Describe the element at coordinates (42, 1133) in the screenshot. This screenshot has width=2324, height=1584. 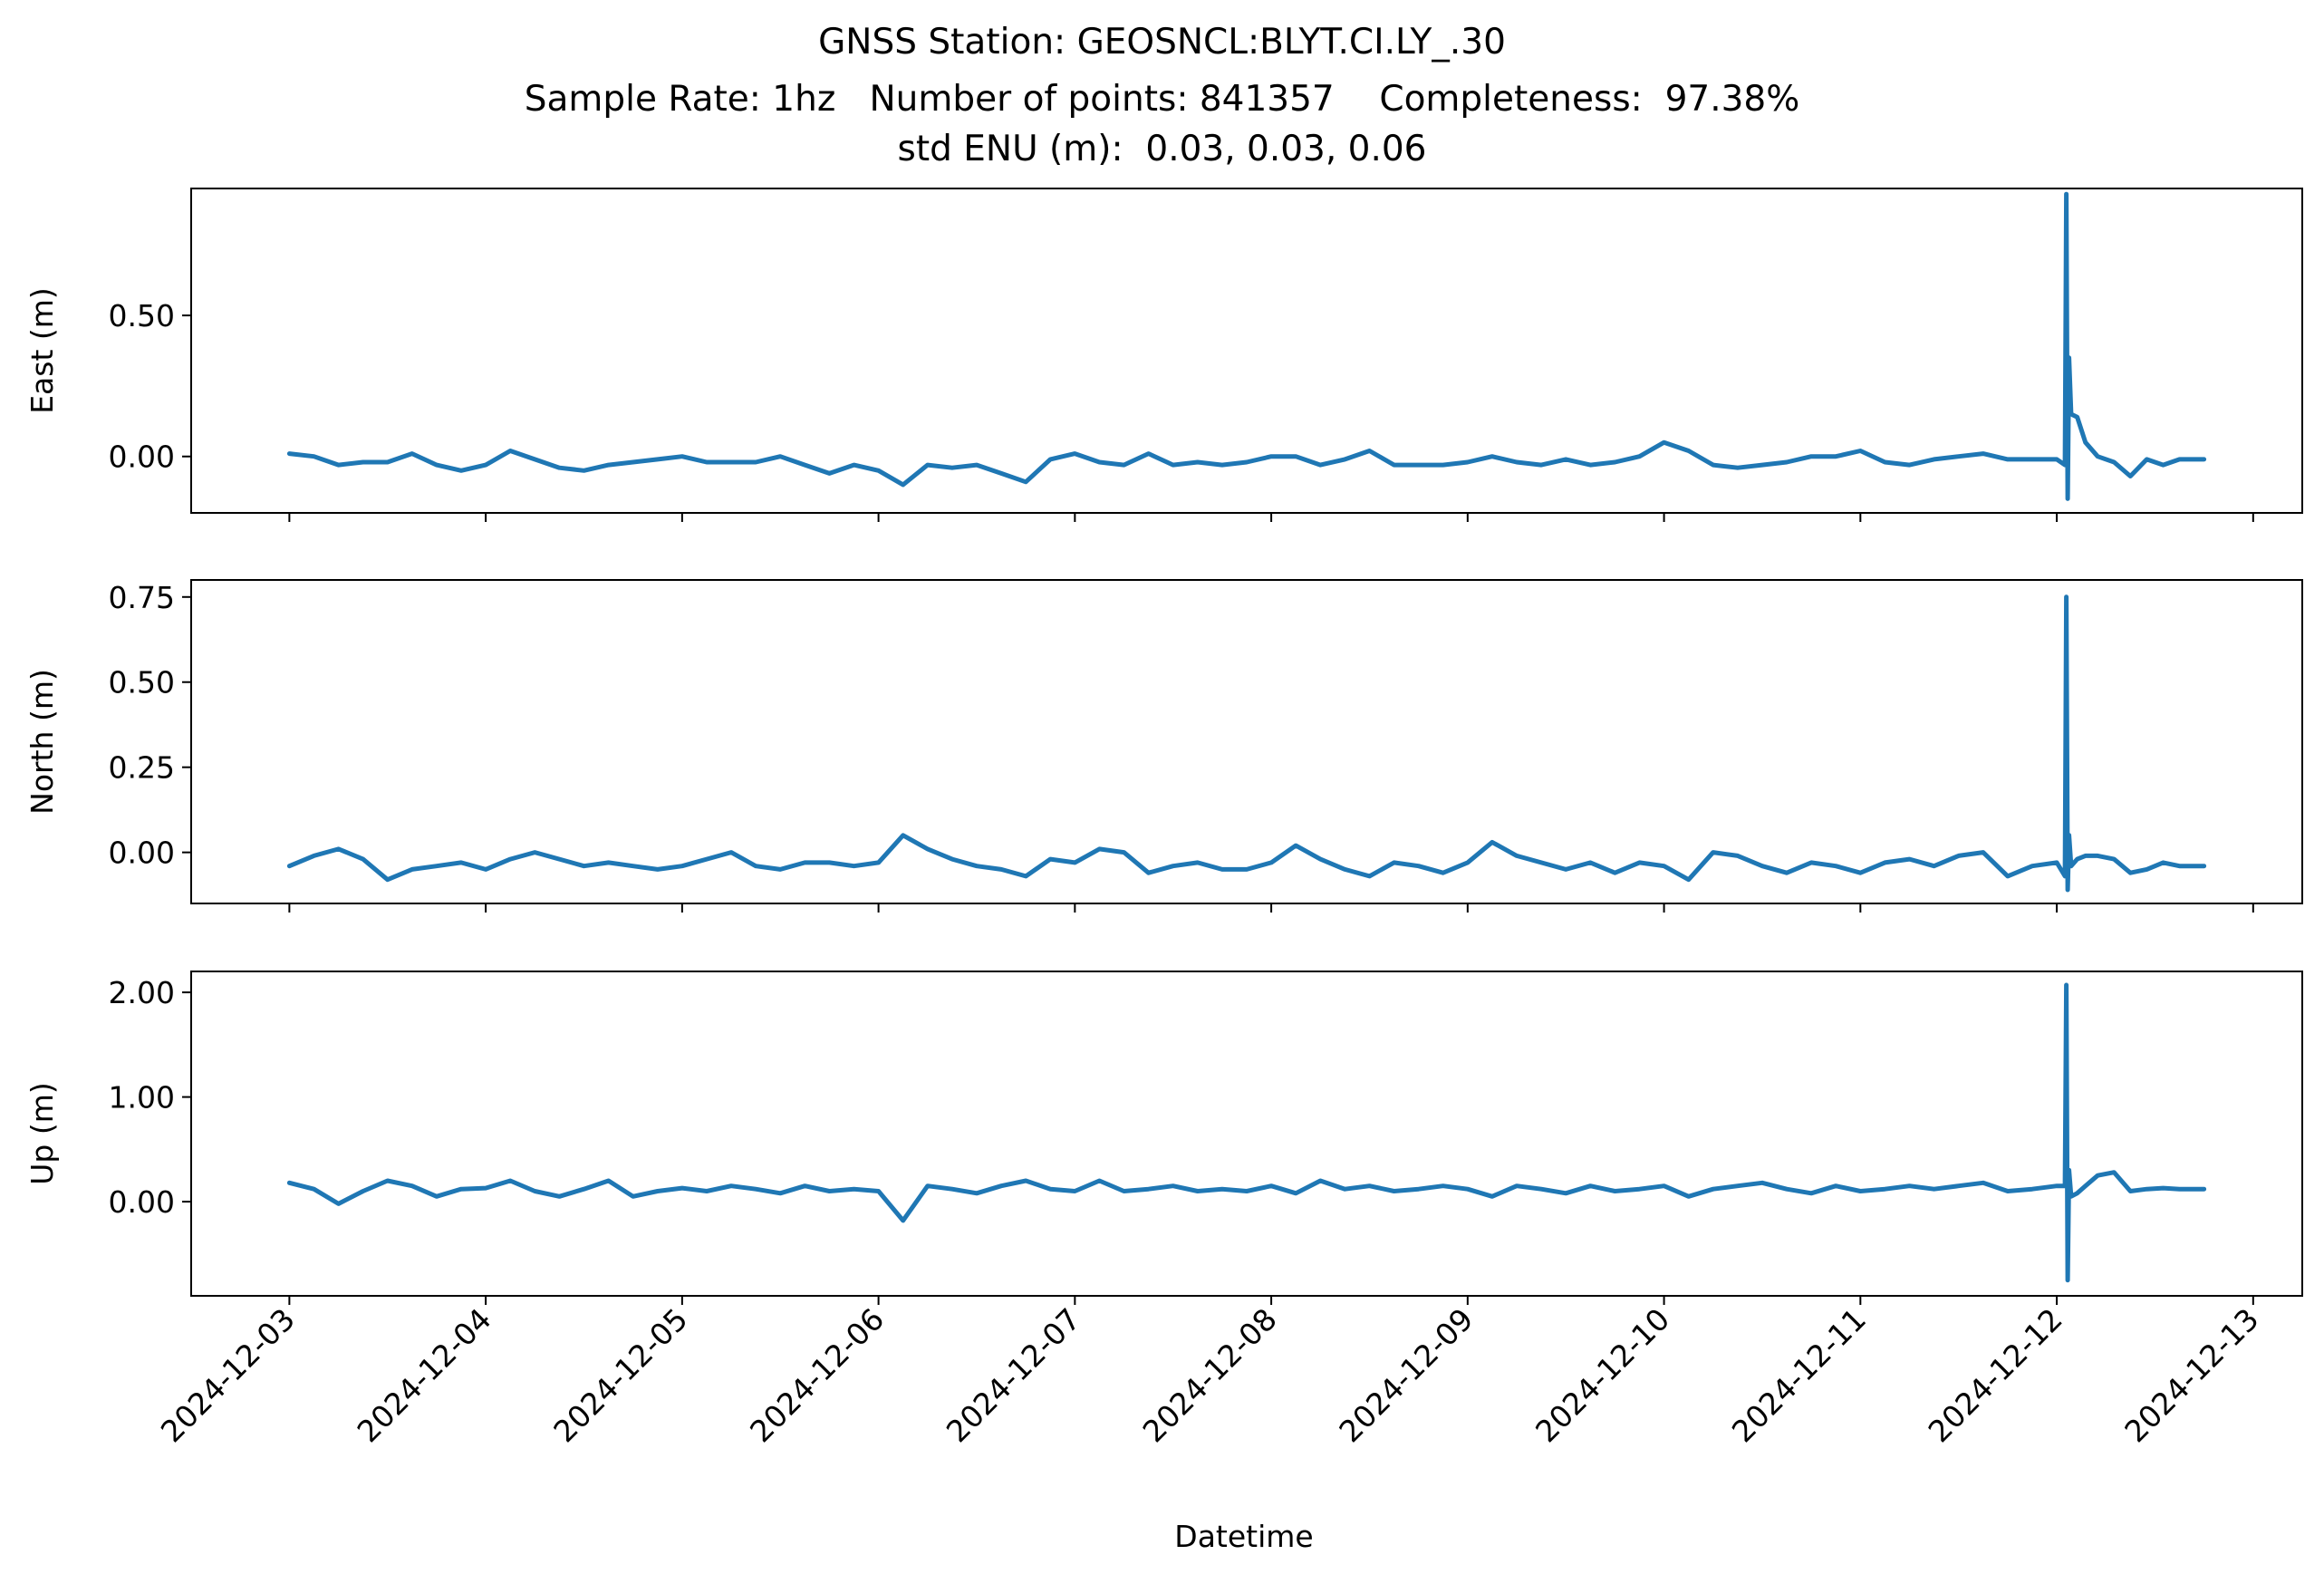
I see `up-ylabel: Up (m)` at that location.